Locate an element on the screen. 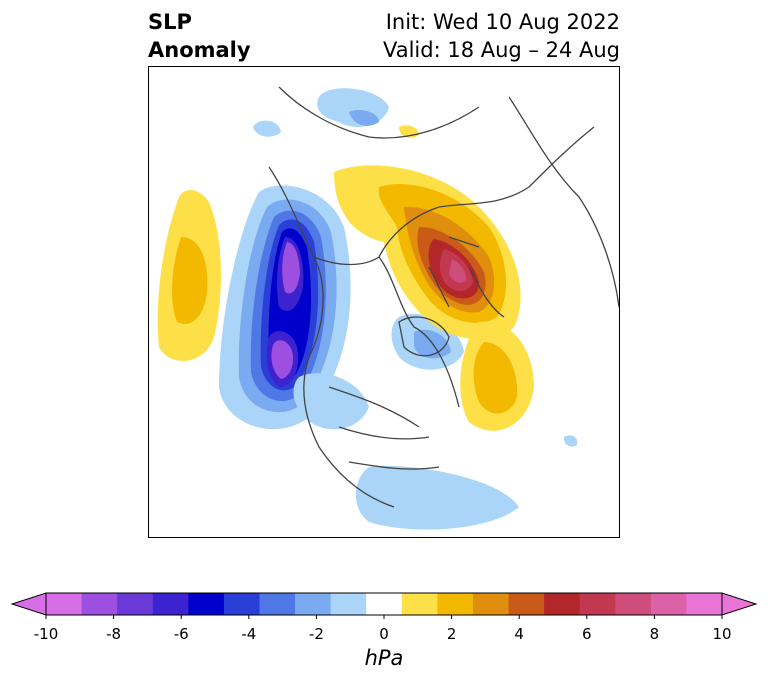 This screenshot has width=768, height=684. positive-anomaly-atlantic is located at coordinates (497, 376).